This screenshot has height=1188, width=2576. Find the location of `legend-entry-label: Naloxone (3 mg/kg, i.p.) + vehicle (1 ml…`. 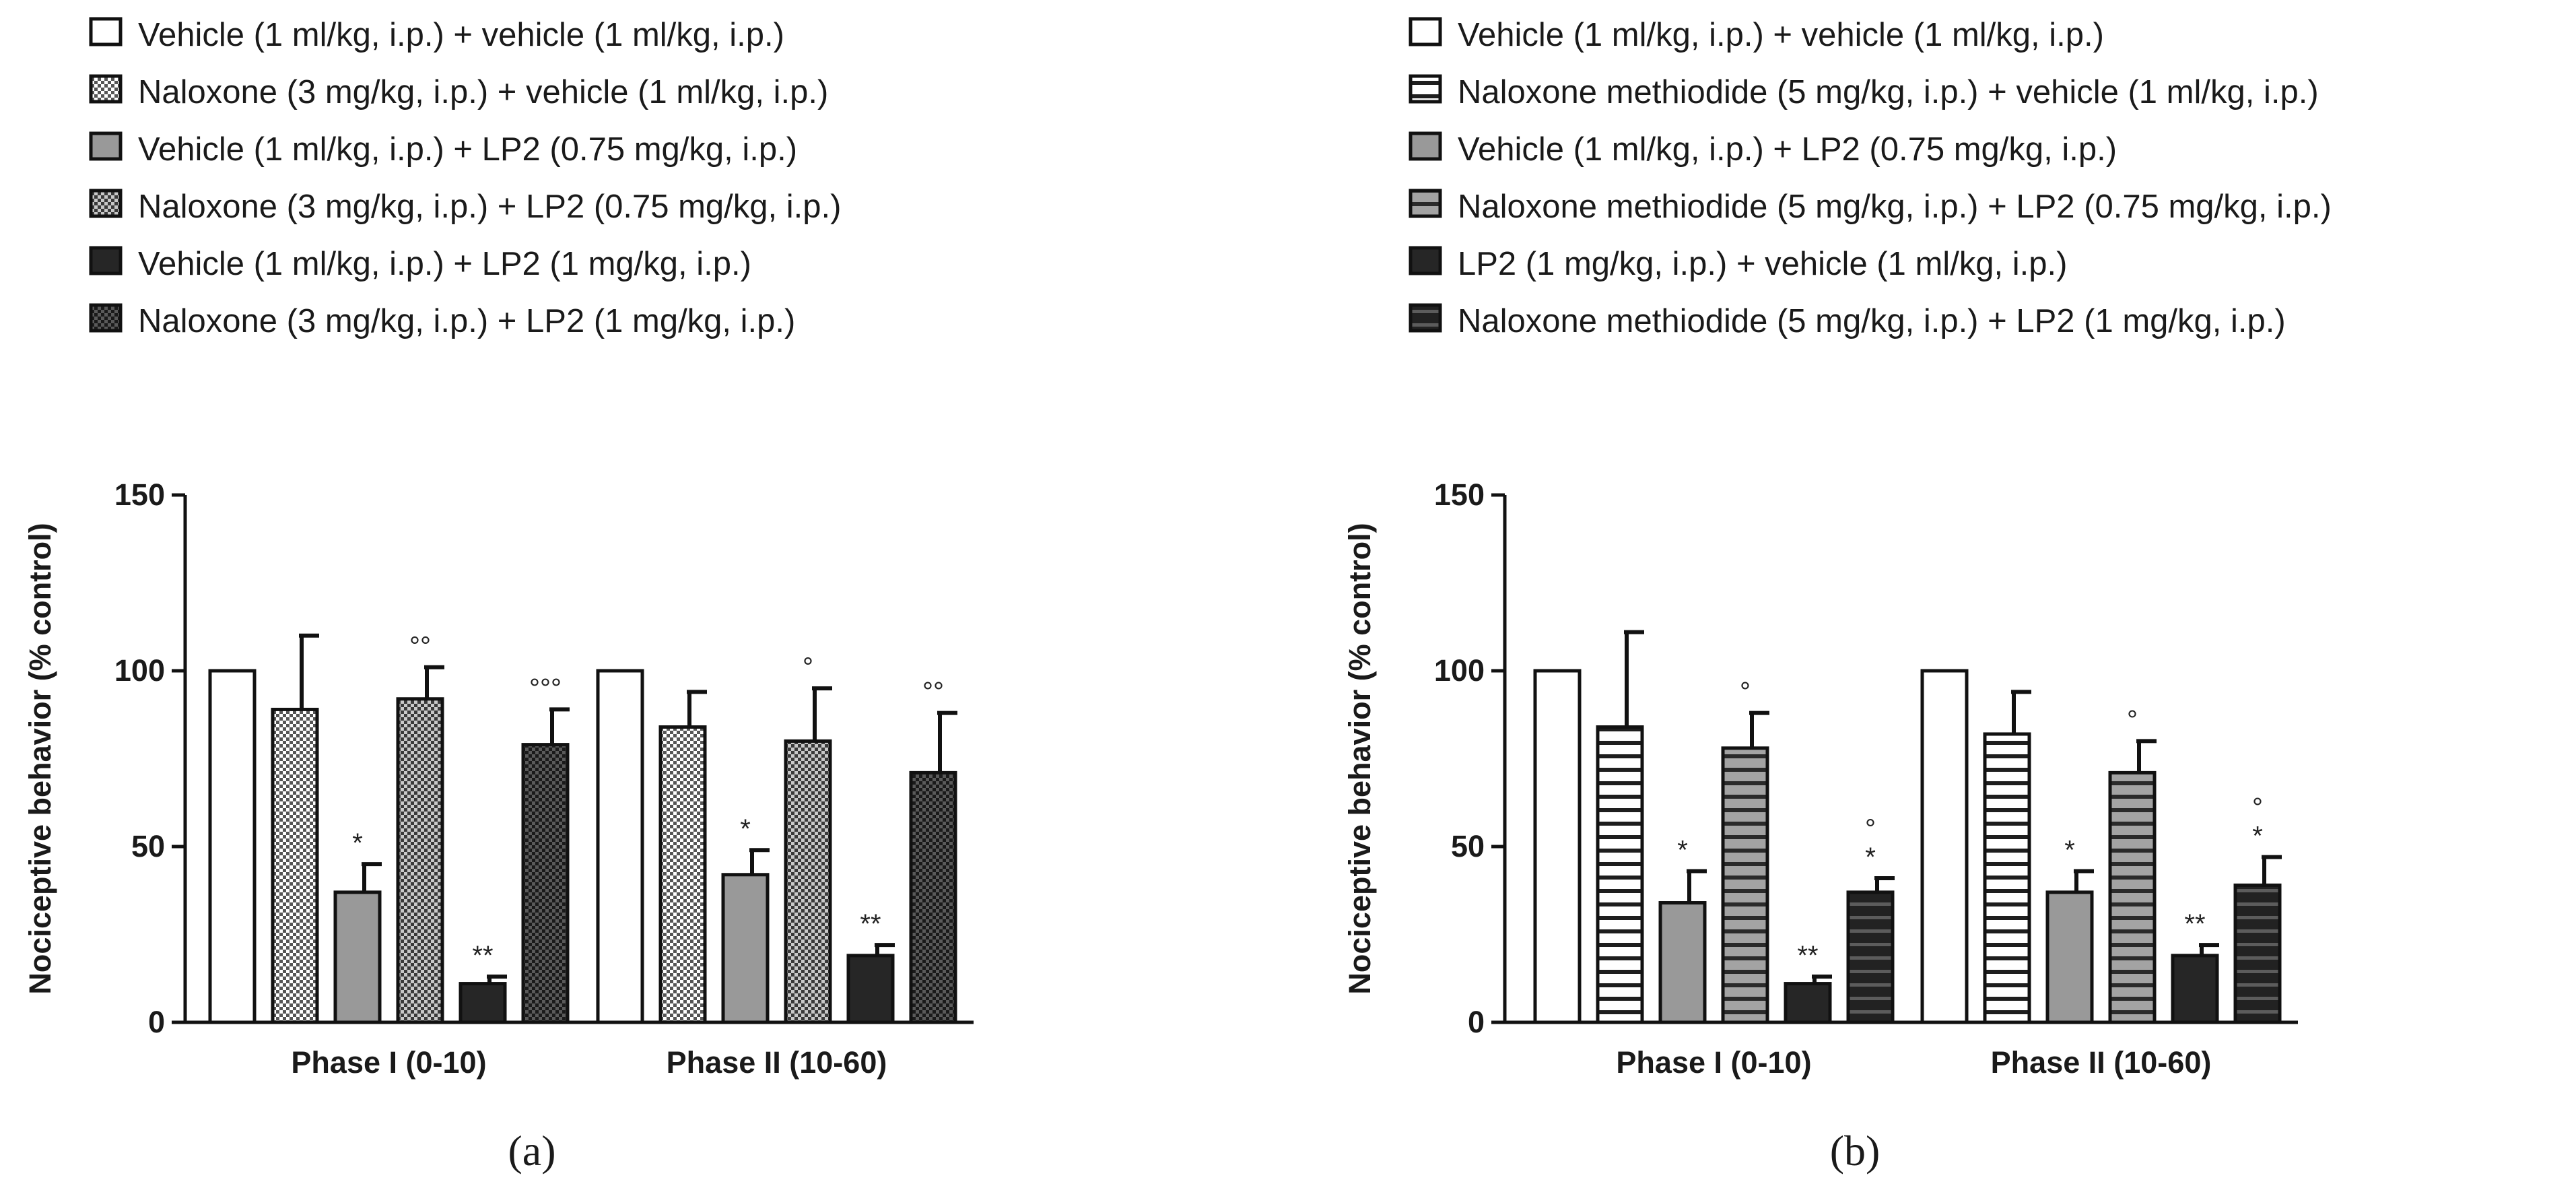

legend-entry-label: Naloxone (3 mg/kg, i.p.) + vehicle (1 ml… is located at coordinates (483, 92).